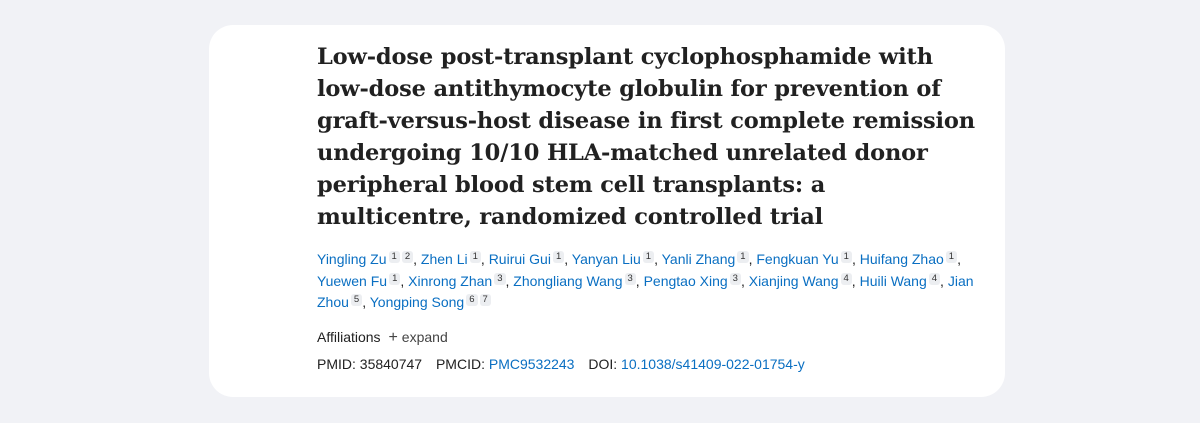  I want to click on author-item: Yuewen Fu 1, so click(359, 280).